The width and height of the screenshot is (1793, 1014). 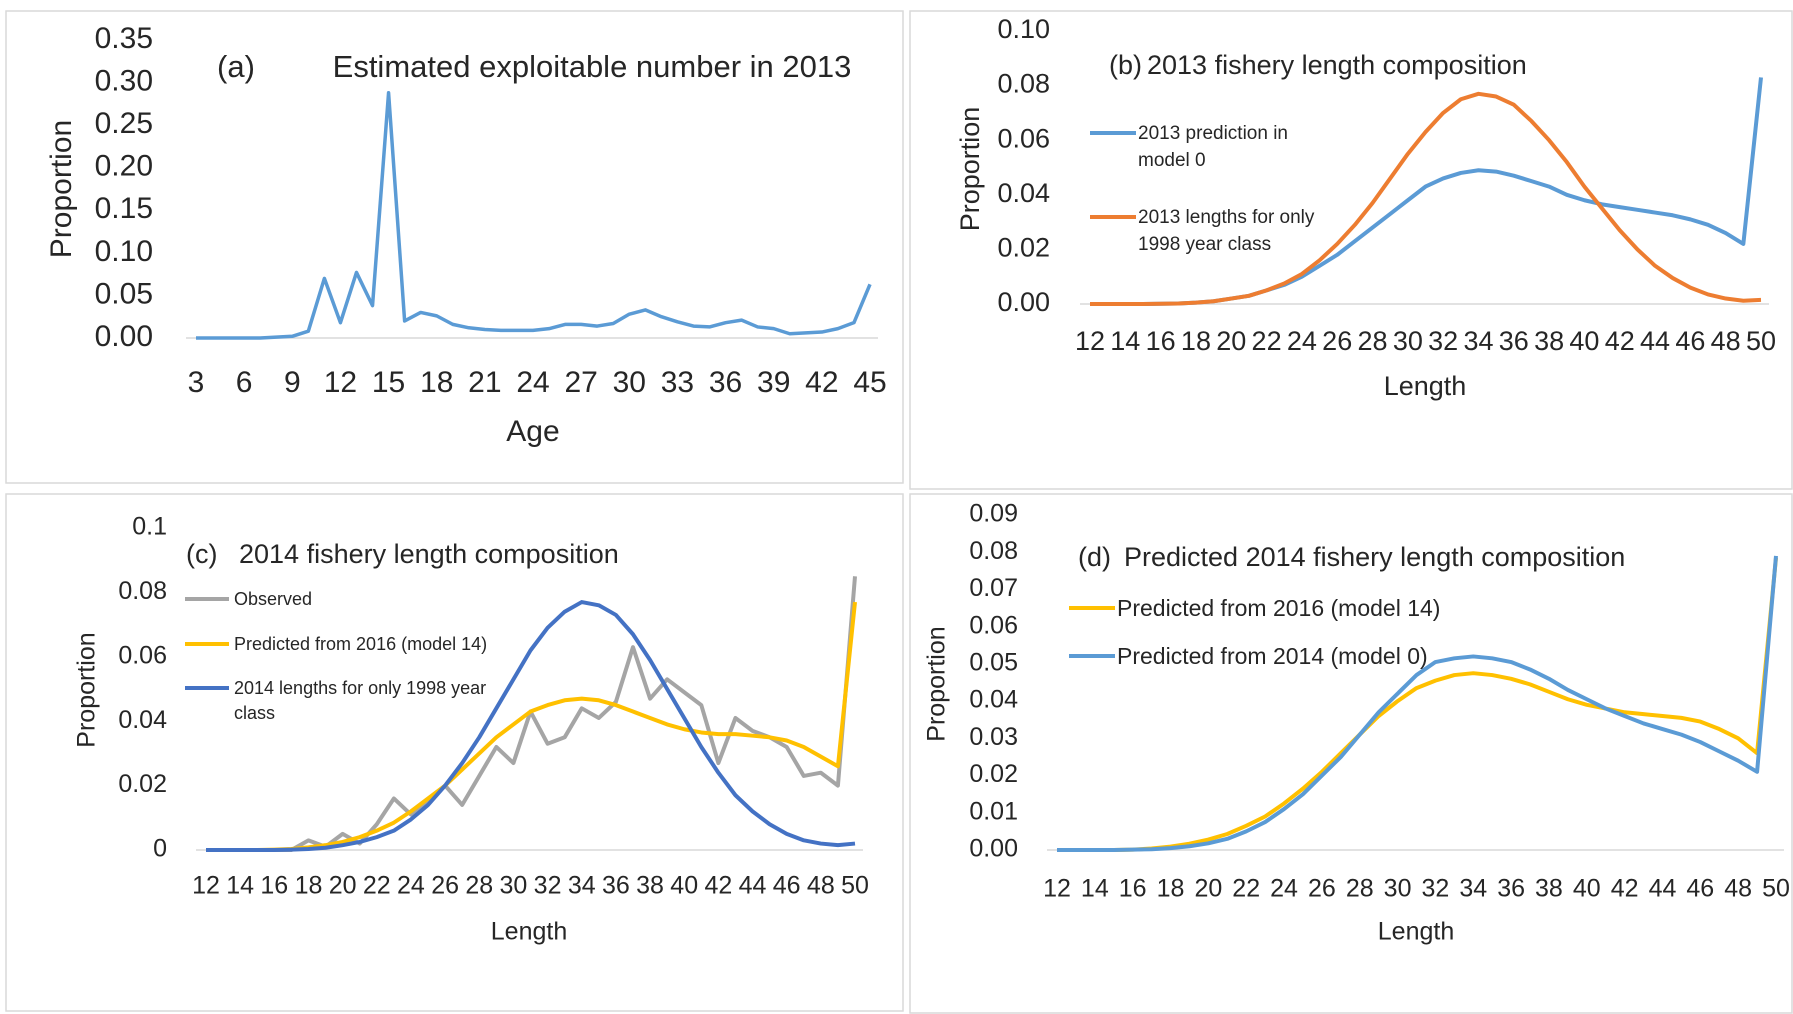 I want to click on y-tick-label: 0.09, so click(x=993, y=514).